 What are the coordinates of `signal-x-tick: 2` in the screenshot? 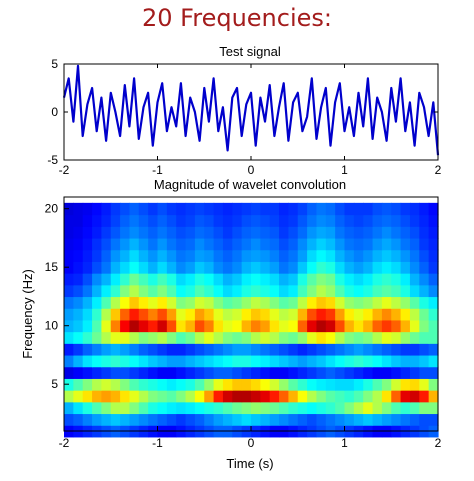 It's located at (438, 120).